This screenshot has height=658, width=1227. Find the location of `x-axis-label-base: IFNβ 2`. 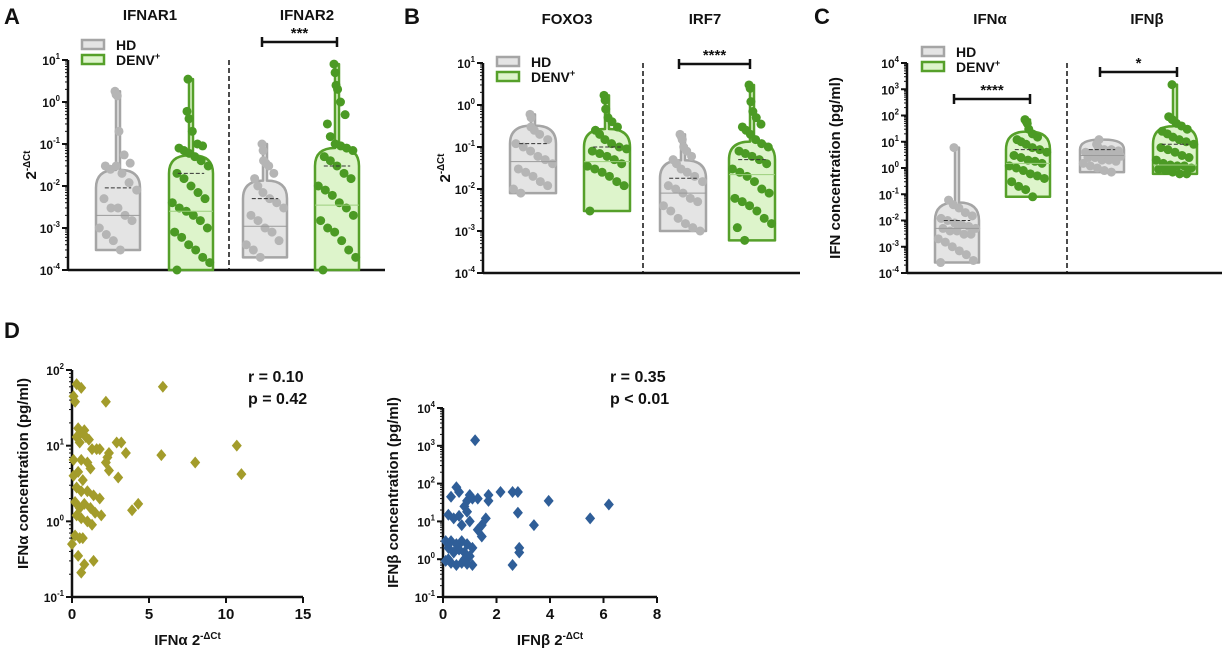

x-axis-label-base: IFNβ 2 is located at coordinates (540, 640).